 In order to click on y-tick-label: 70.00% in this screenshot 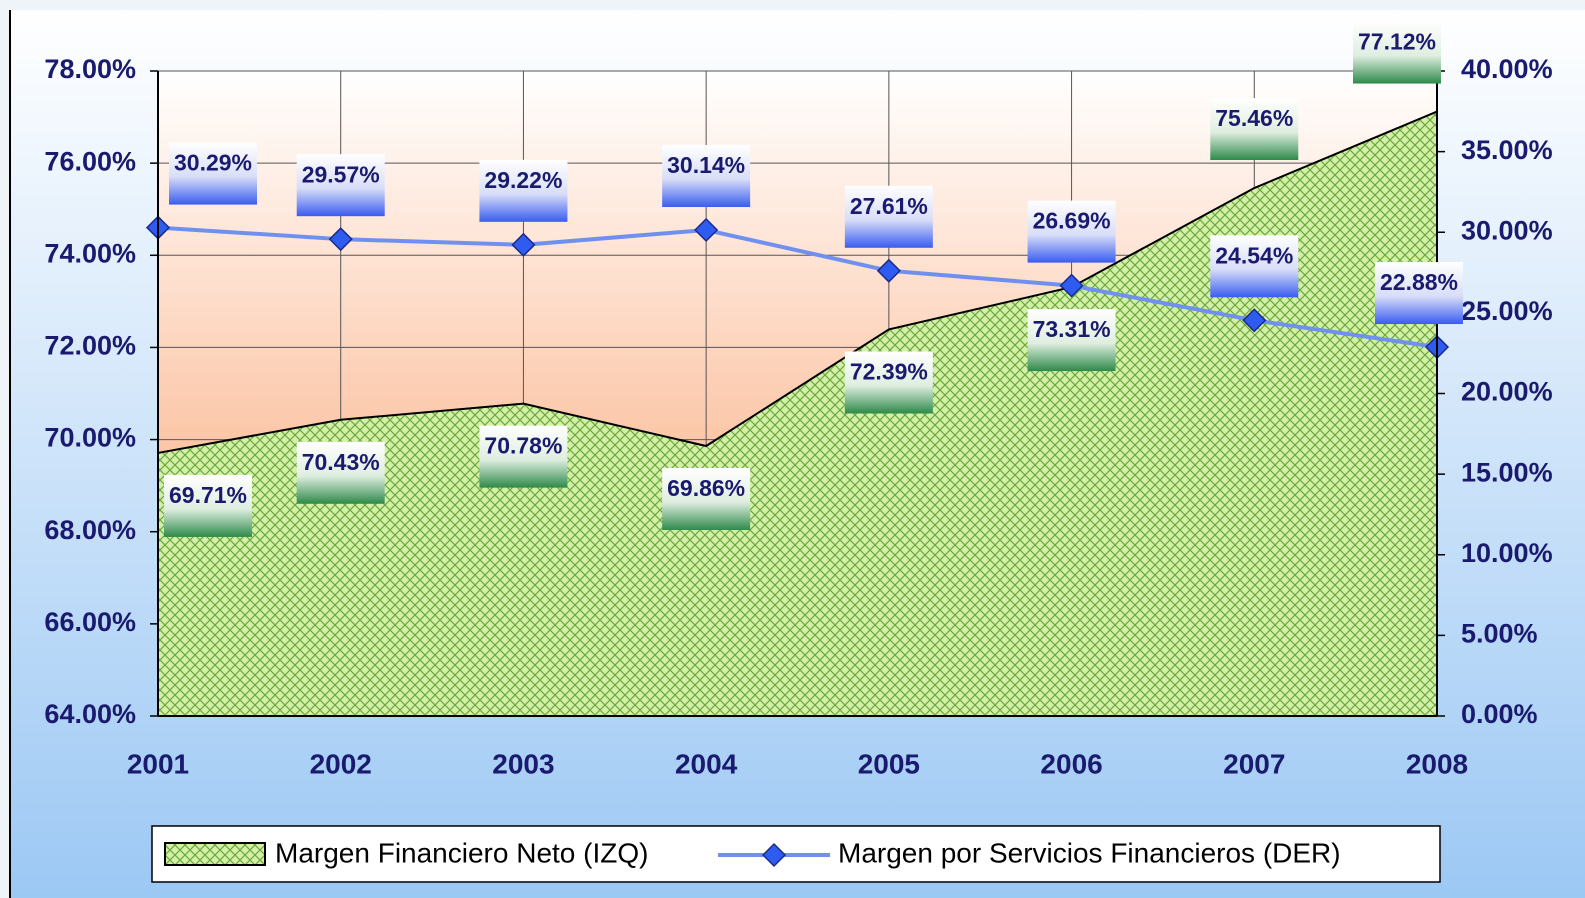, I will do `click(90, 438)`.